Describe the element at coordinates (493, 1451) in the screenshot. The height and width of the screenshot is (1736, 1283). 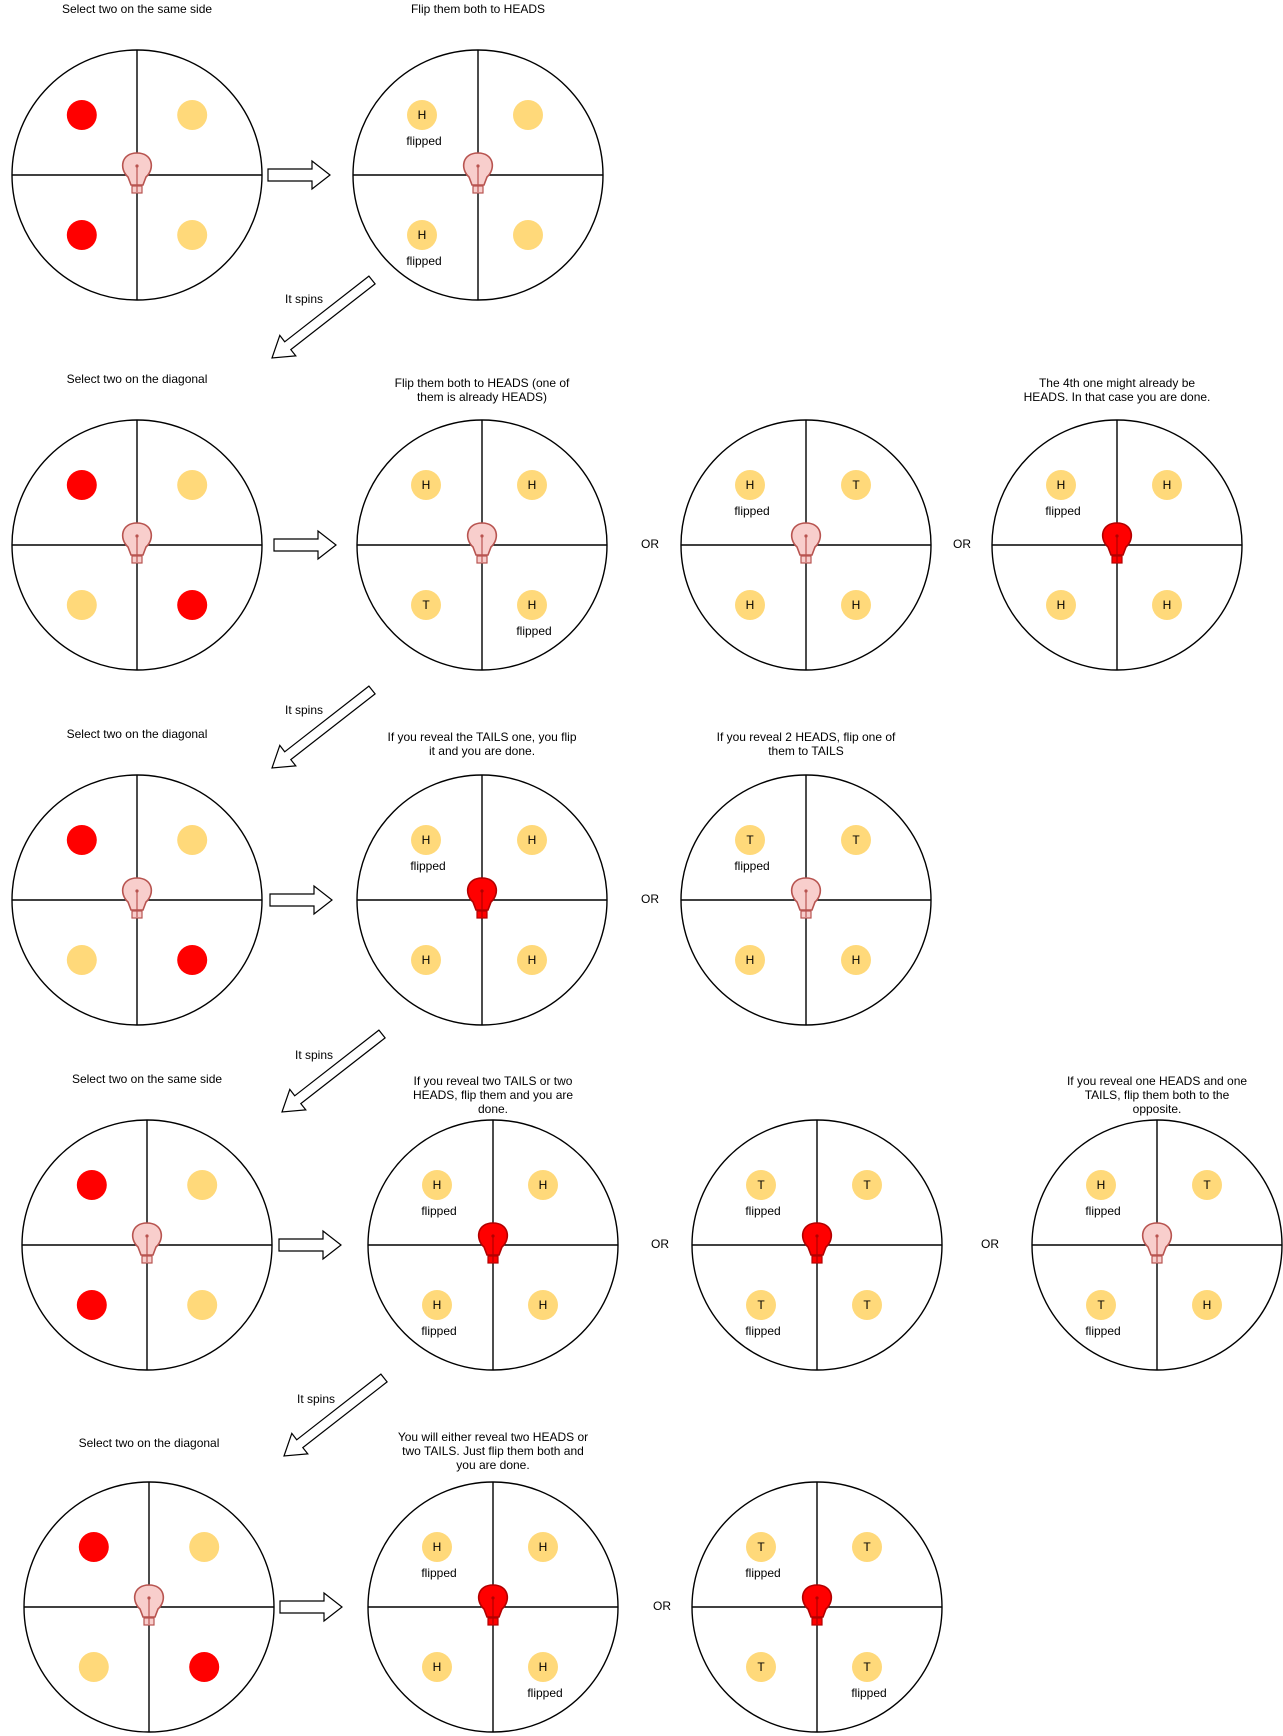
I see `outcome-description: two TAILS. Just flip them both and` at that location.